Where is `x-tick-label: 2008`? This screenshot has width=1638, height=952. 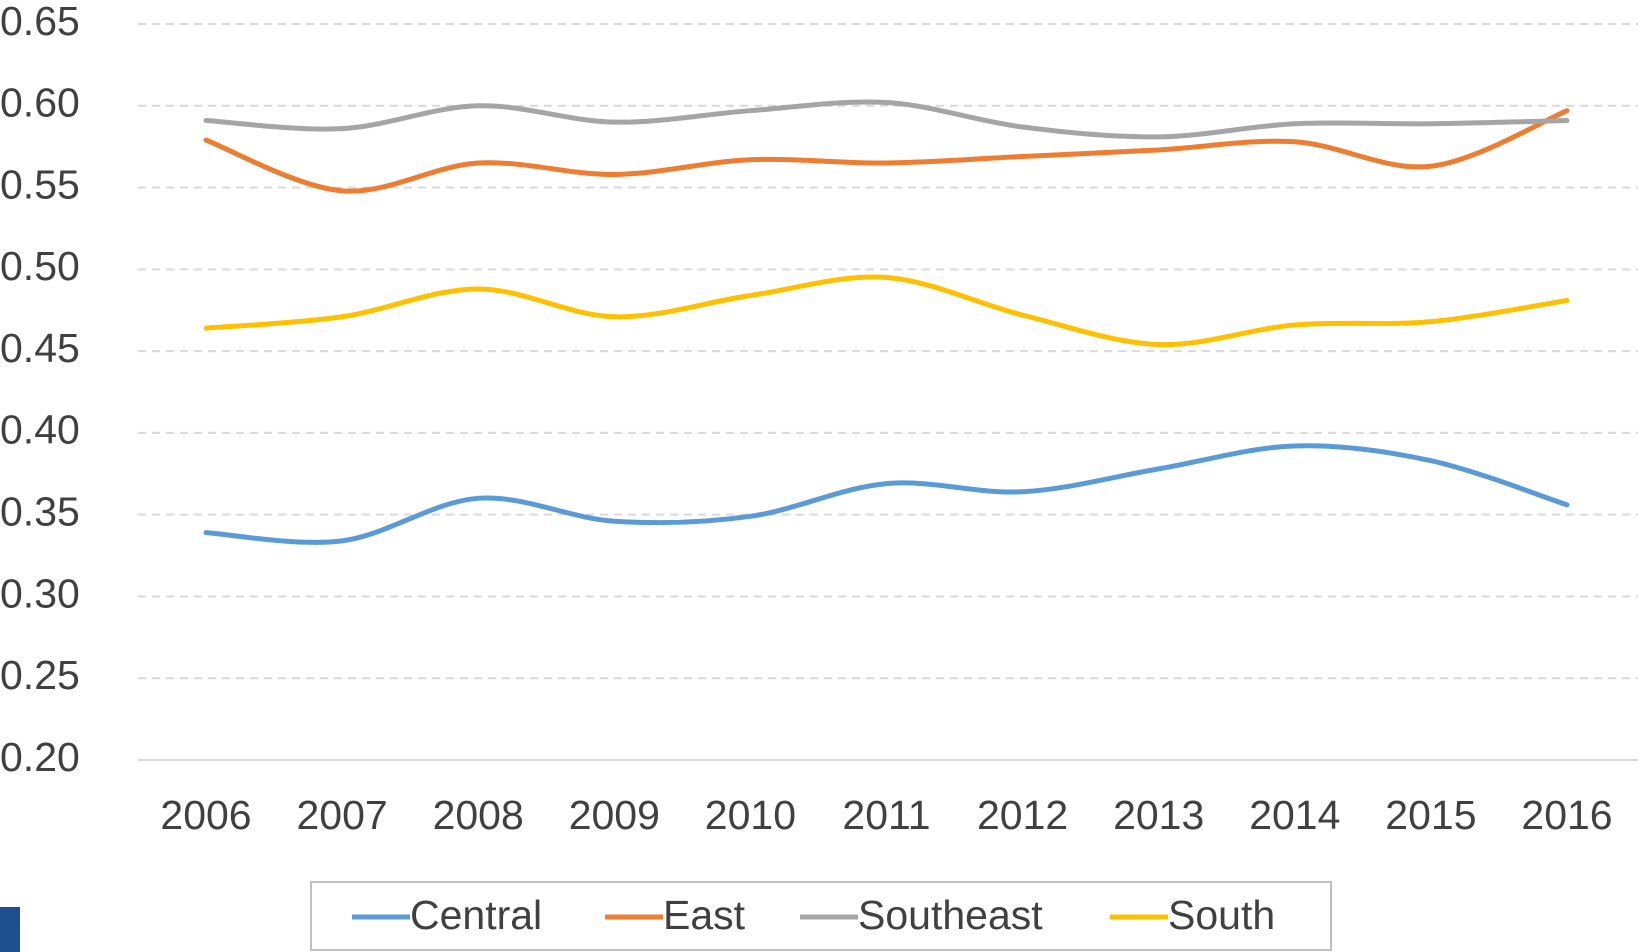
x-tick-label: 2008 is located at coordinates (478, 815).